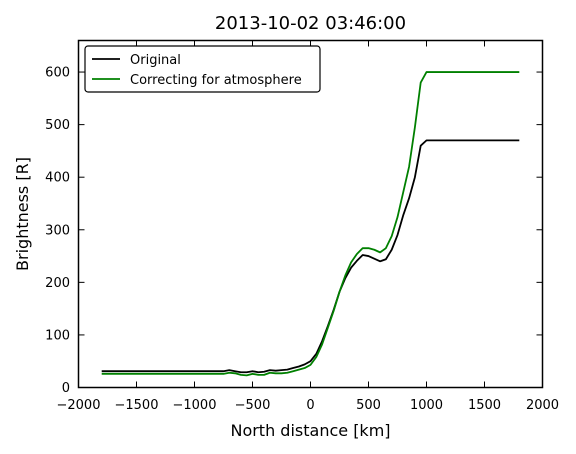  I want to click on legend-box, so click(202, 69).